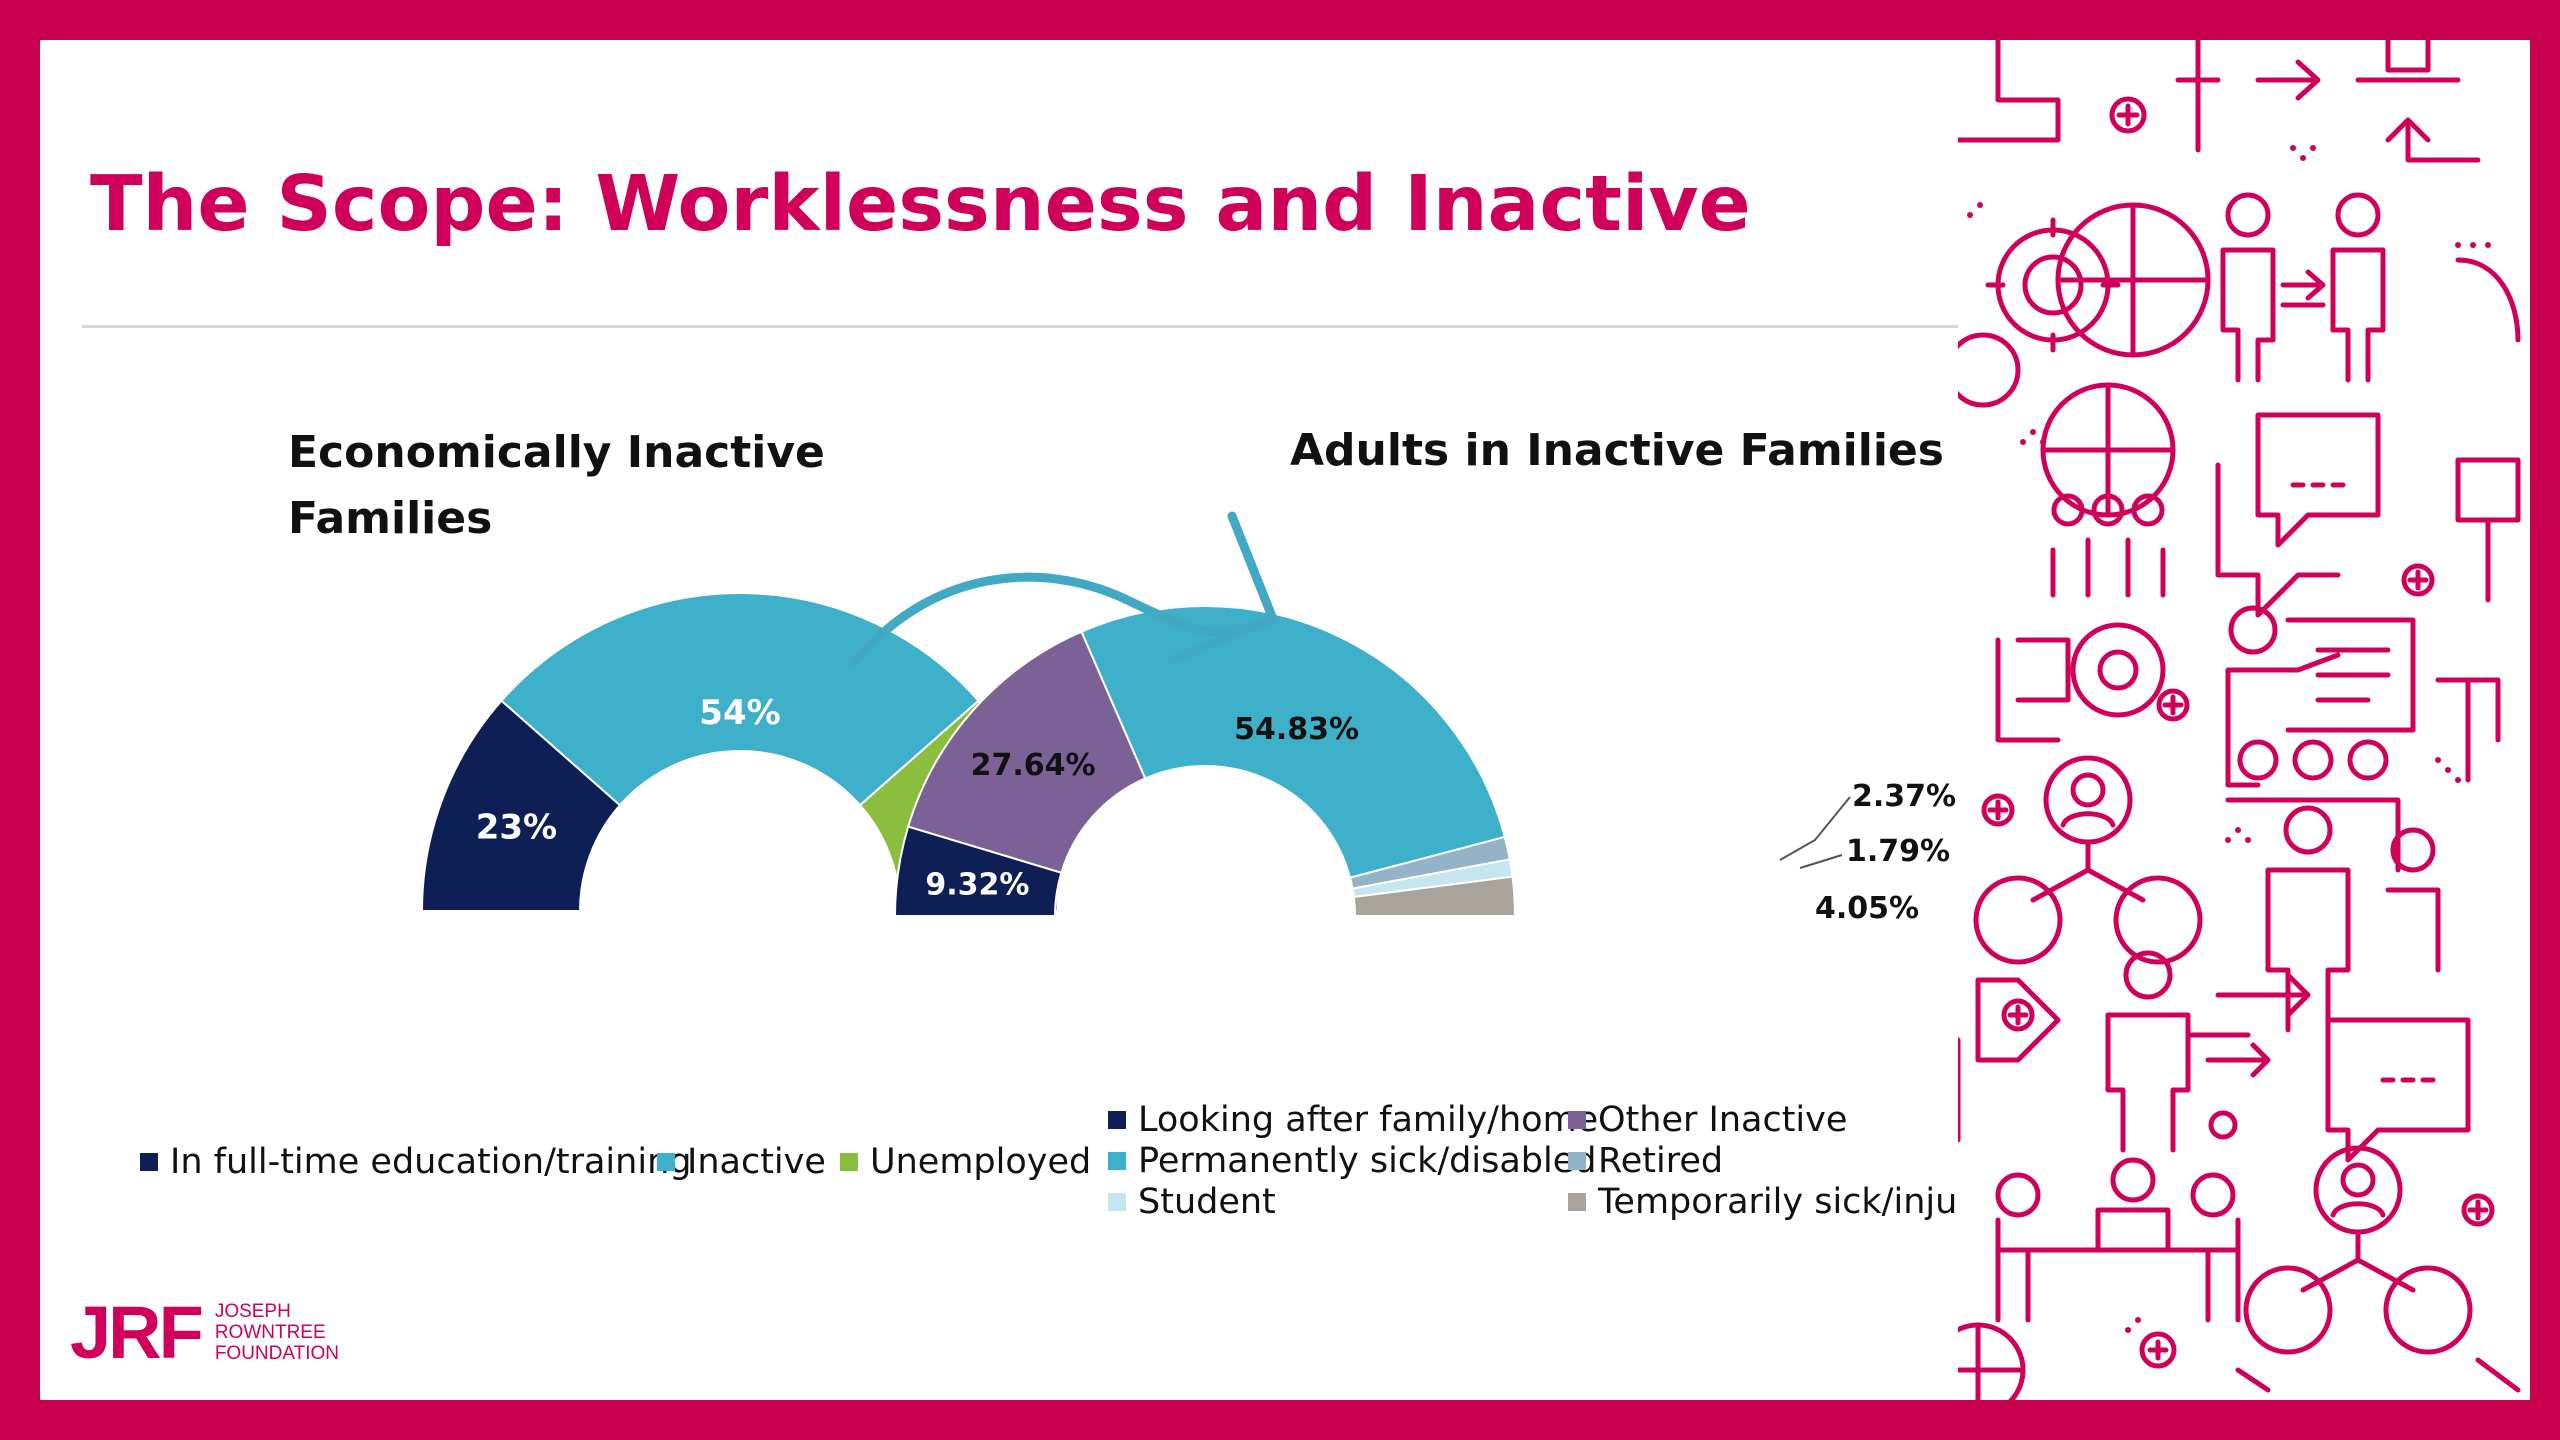 This screenshot has height=1440, width=2560. Describe the element at coordinates (756, 1162) in the screenshot. I see `legend-label: Inactive` at that location.